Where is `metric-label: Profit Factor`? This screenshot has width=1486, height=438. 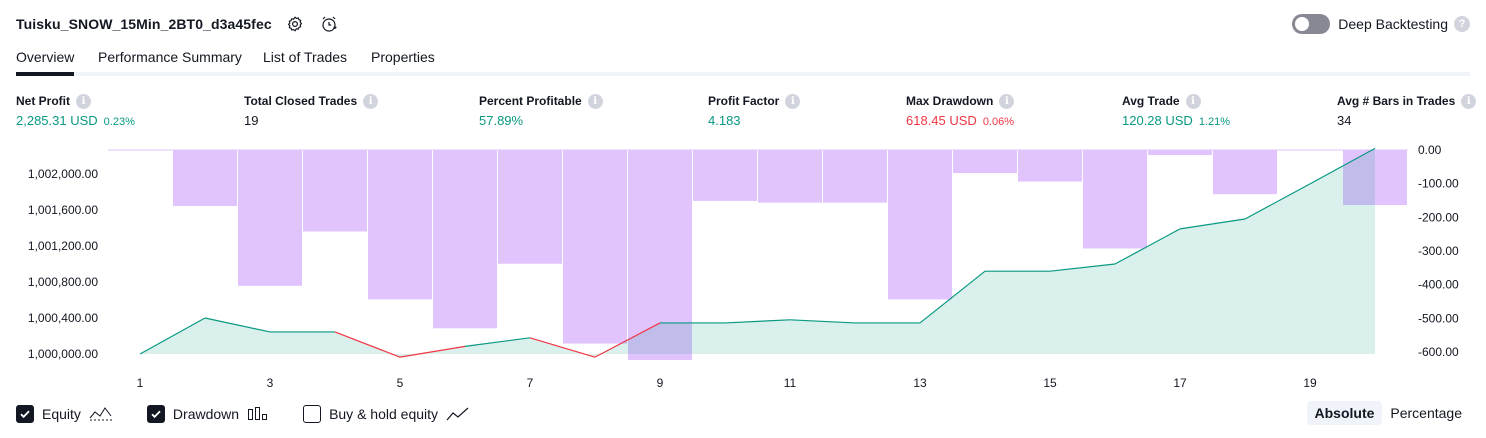
metric-label: Profit Factor is located at coordinates (744, 101).